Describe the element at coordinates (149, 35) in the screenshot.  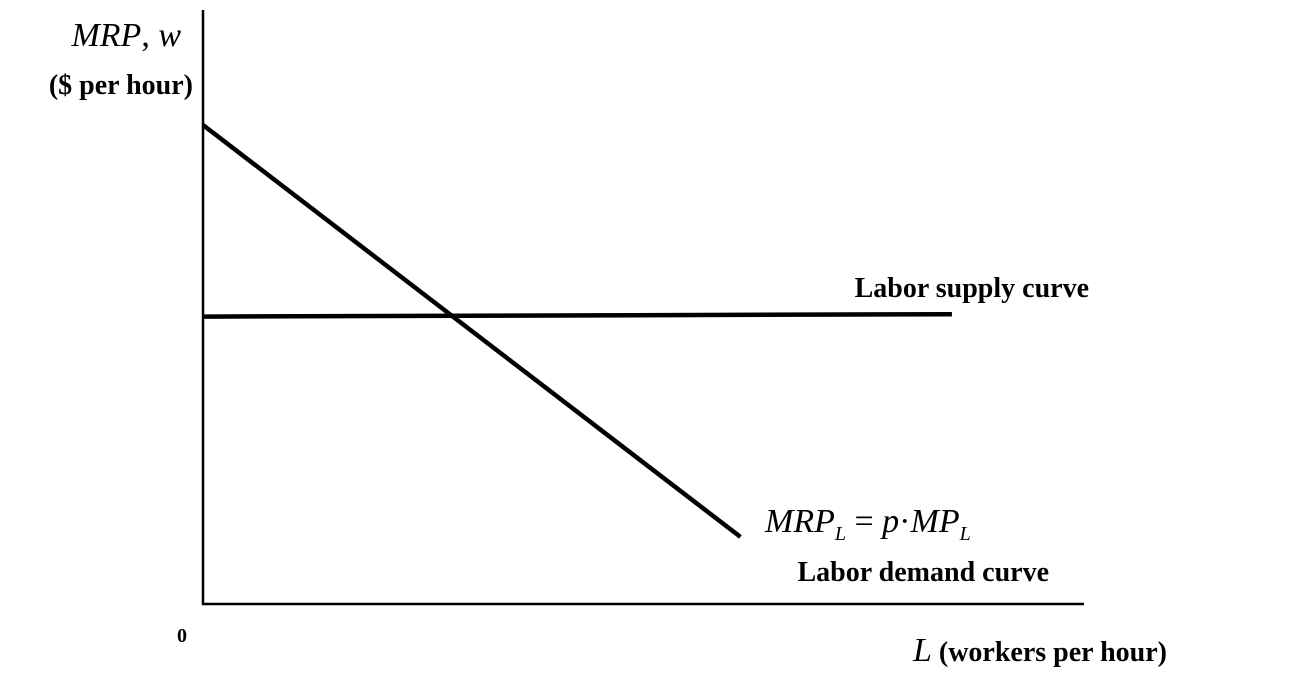
I see `y-axis-sep: ,` at that location.